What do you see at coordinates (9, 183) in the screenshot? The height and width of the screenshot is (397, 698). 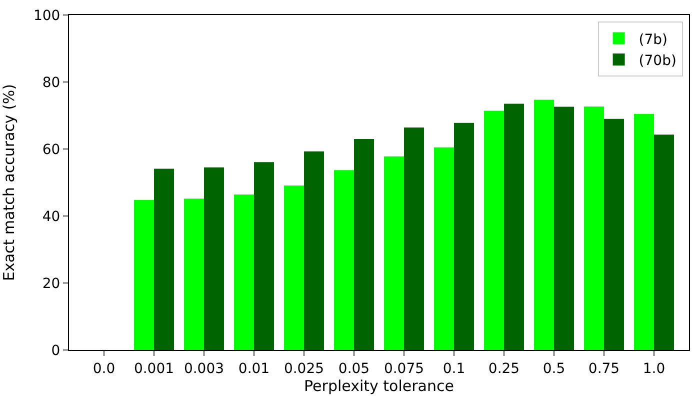 I see `y-axis-title: Exact match accuracy (%)` at bounding box center [9, 183].